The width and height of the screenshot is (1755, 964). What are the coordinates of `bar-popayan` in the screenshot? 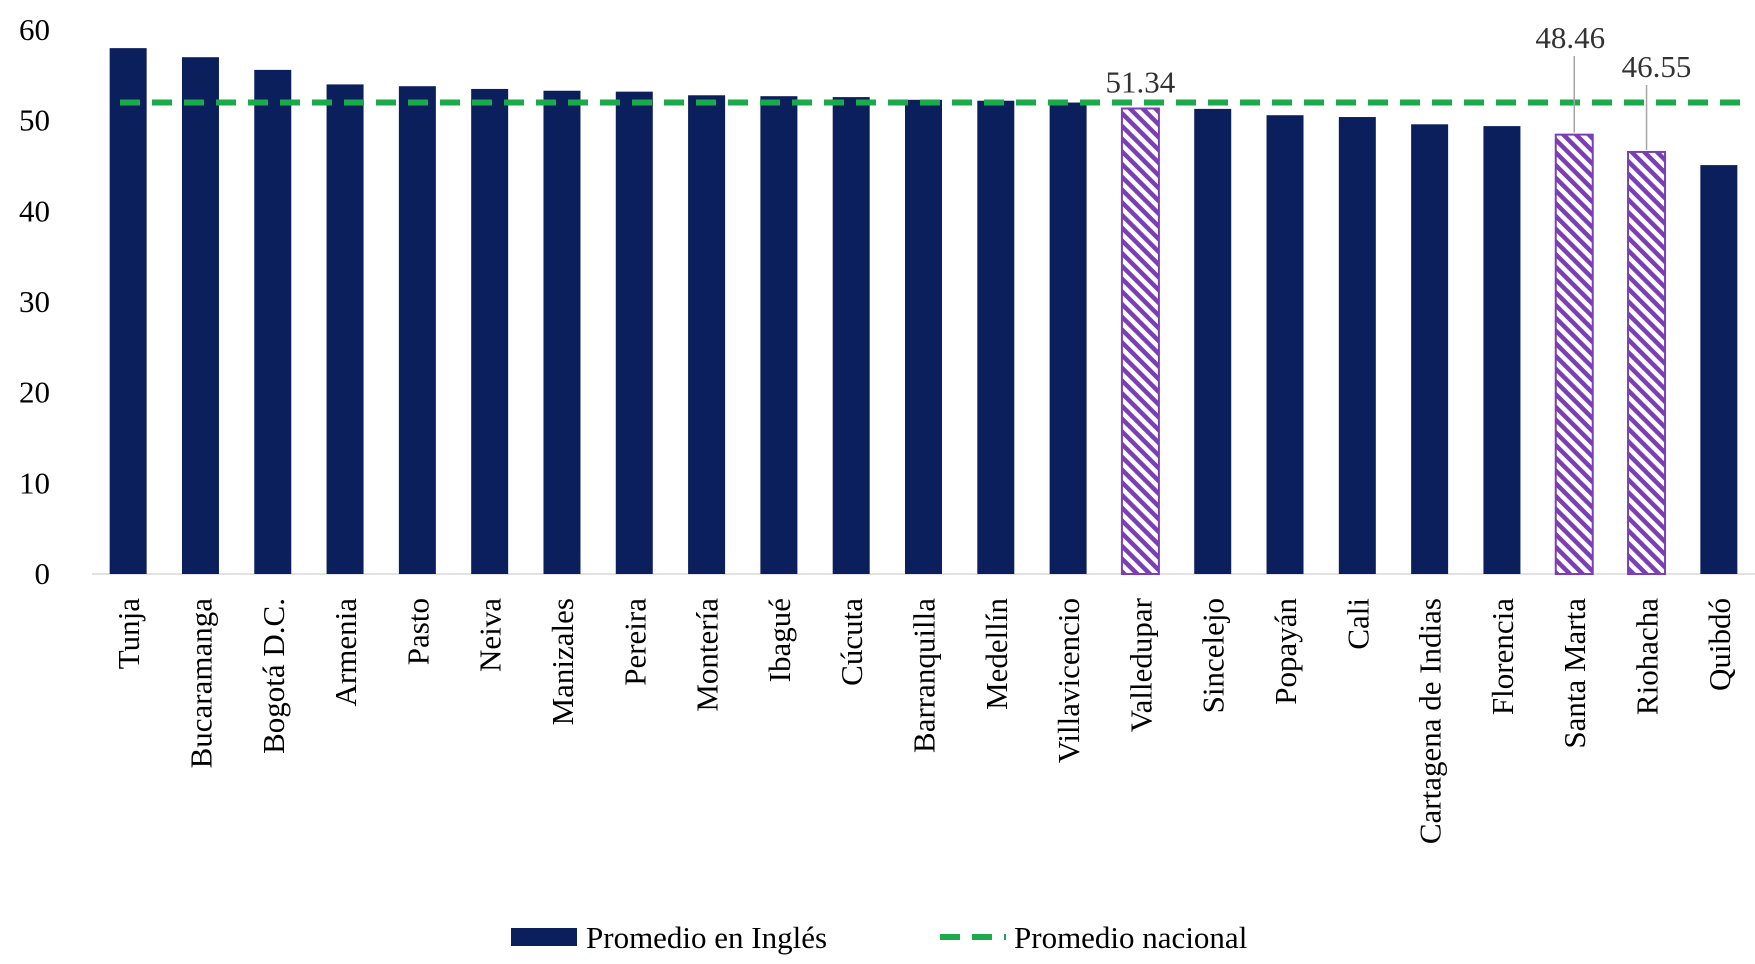 It's located at (1285, 344).